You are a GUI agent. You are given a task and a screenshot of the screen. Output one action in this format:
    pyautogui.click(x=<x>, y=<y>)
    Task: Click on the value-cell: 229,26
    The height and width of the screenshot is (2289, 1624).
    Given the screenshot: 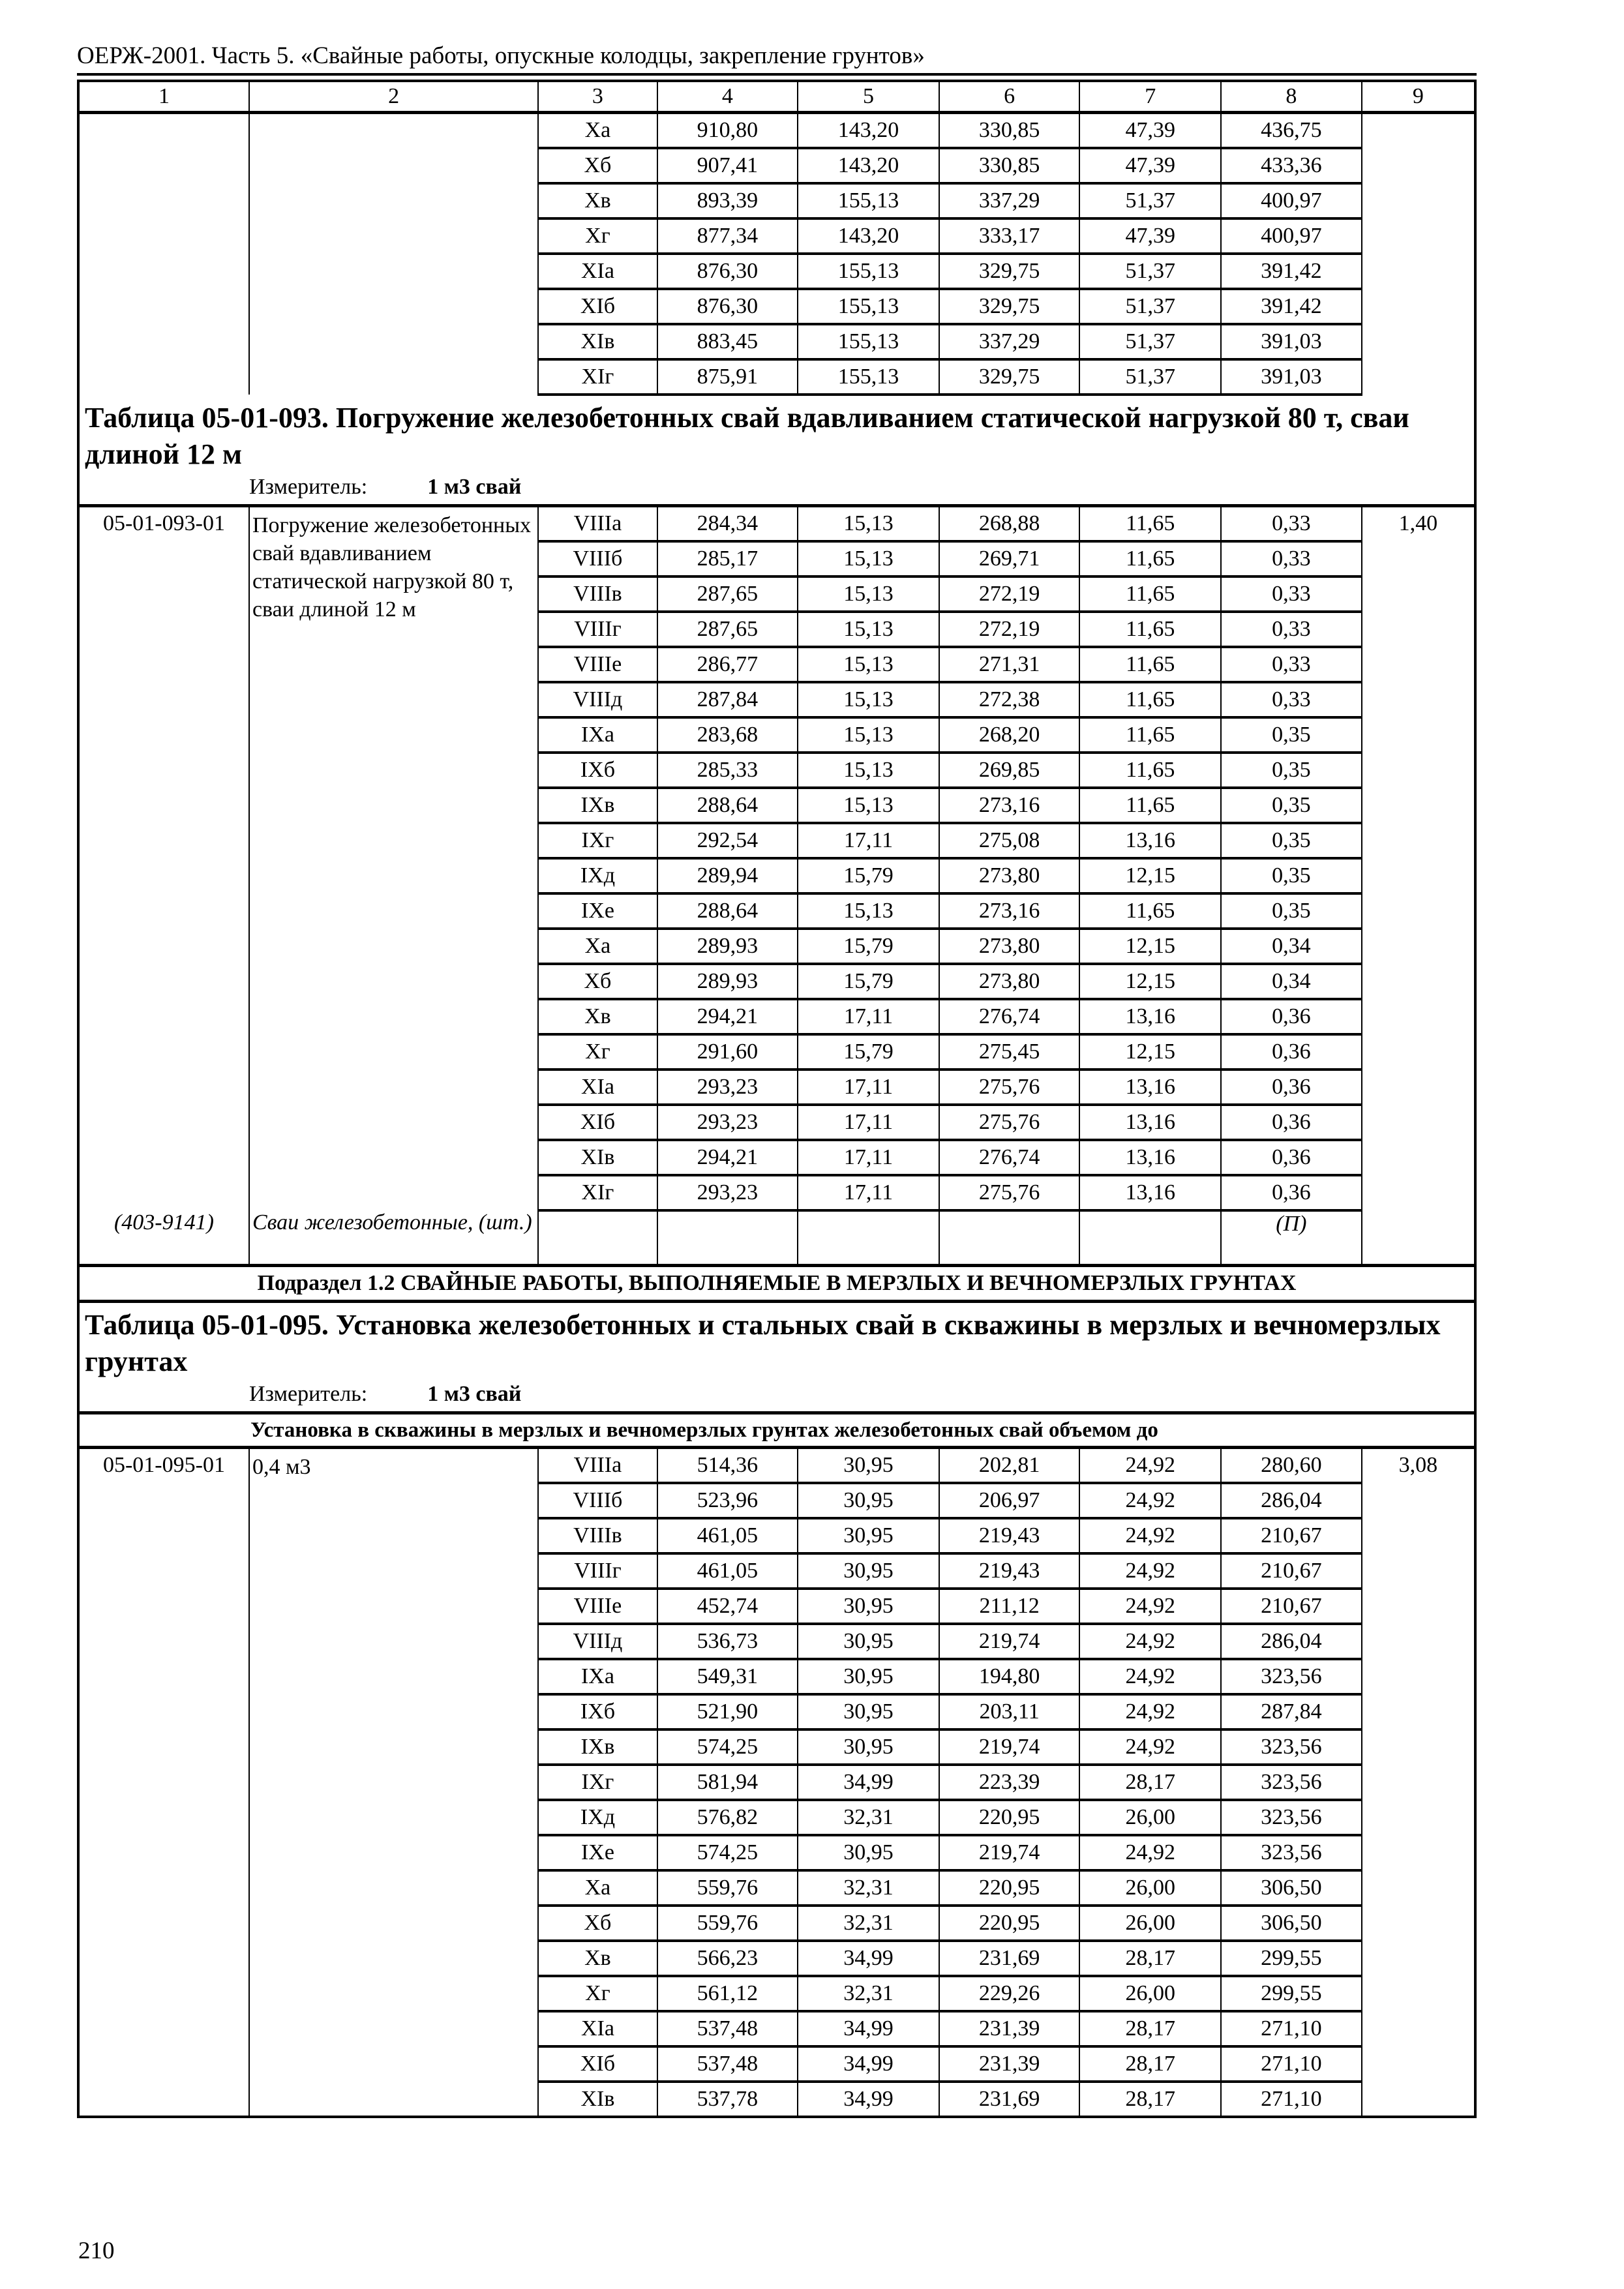 What is the action you would take?
    pyautogui.click(x=1009, y=1994)
    